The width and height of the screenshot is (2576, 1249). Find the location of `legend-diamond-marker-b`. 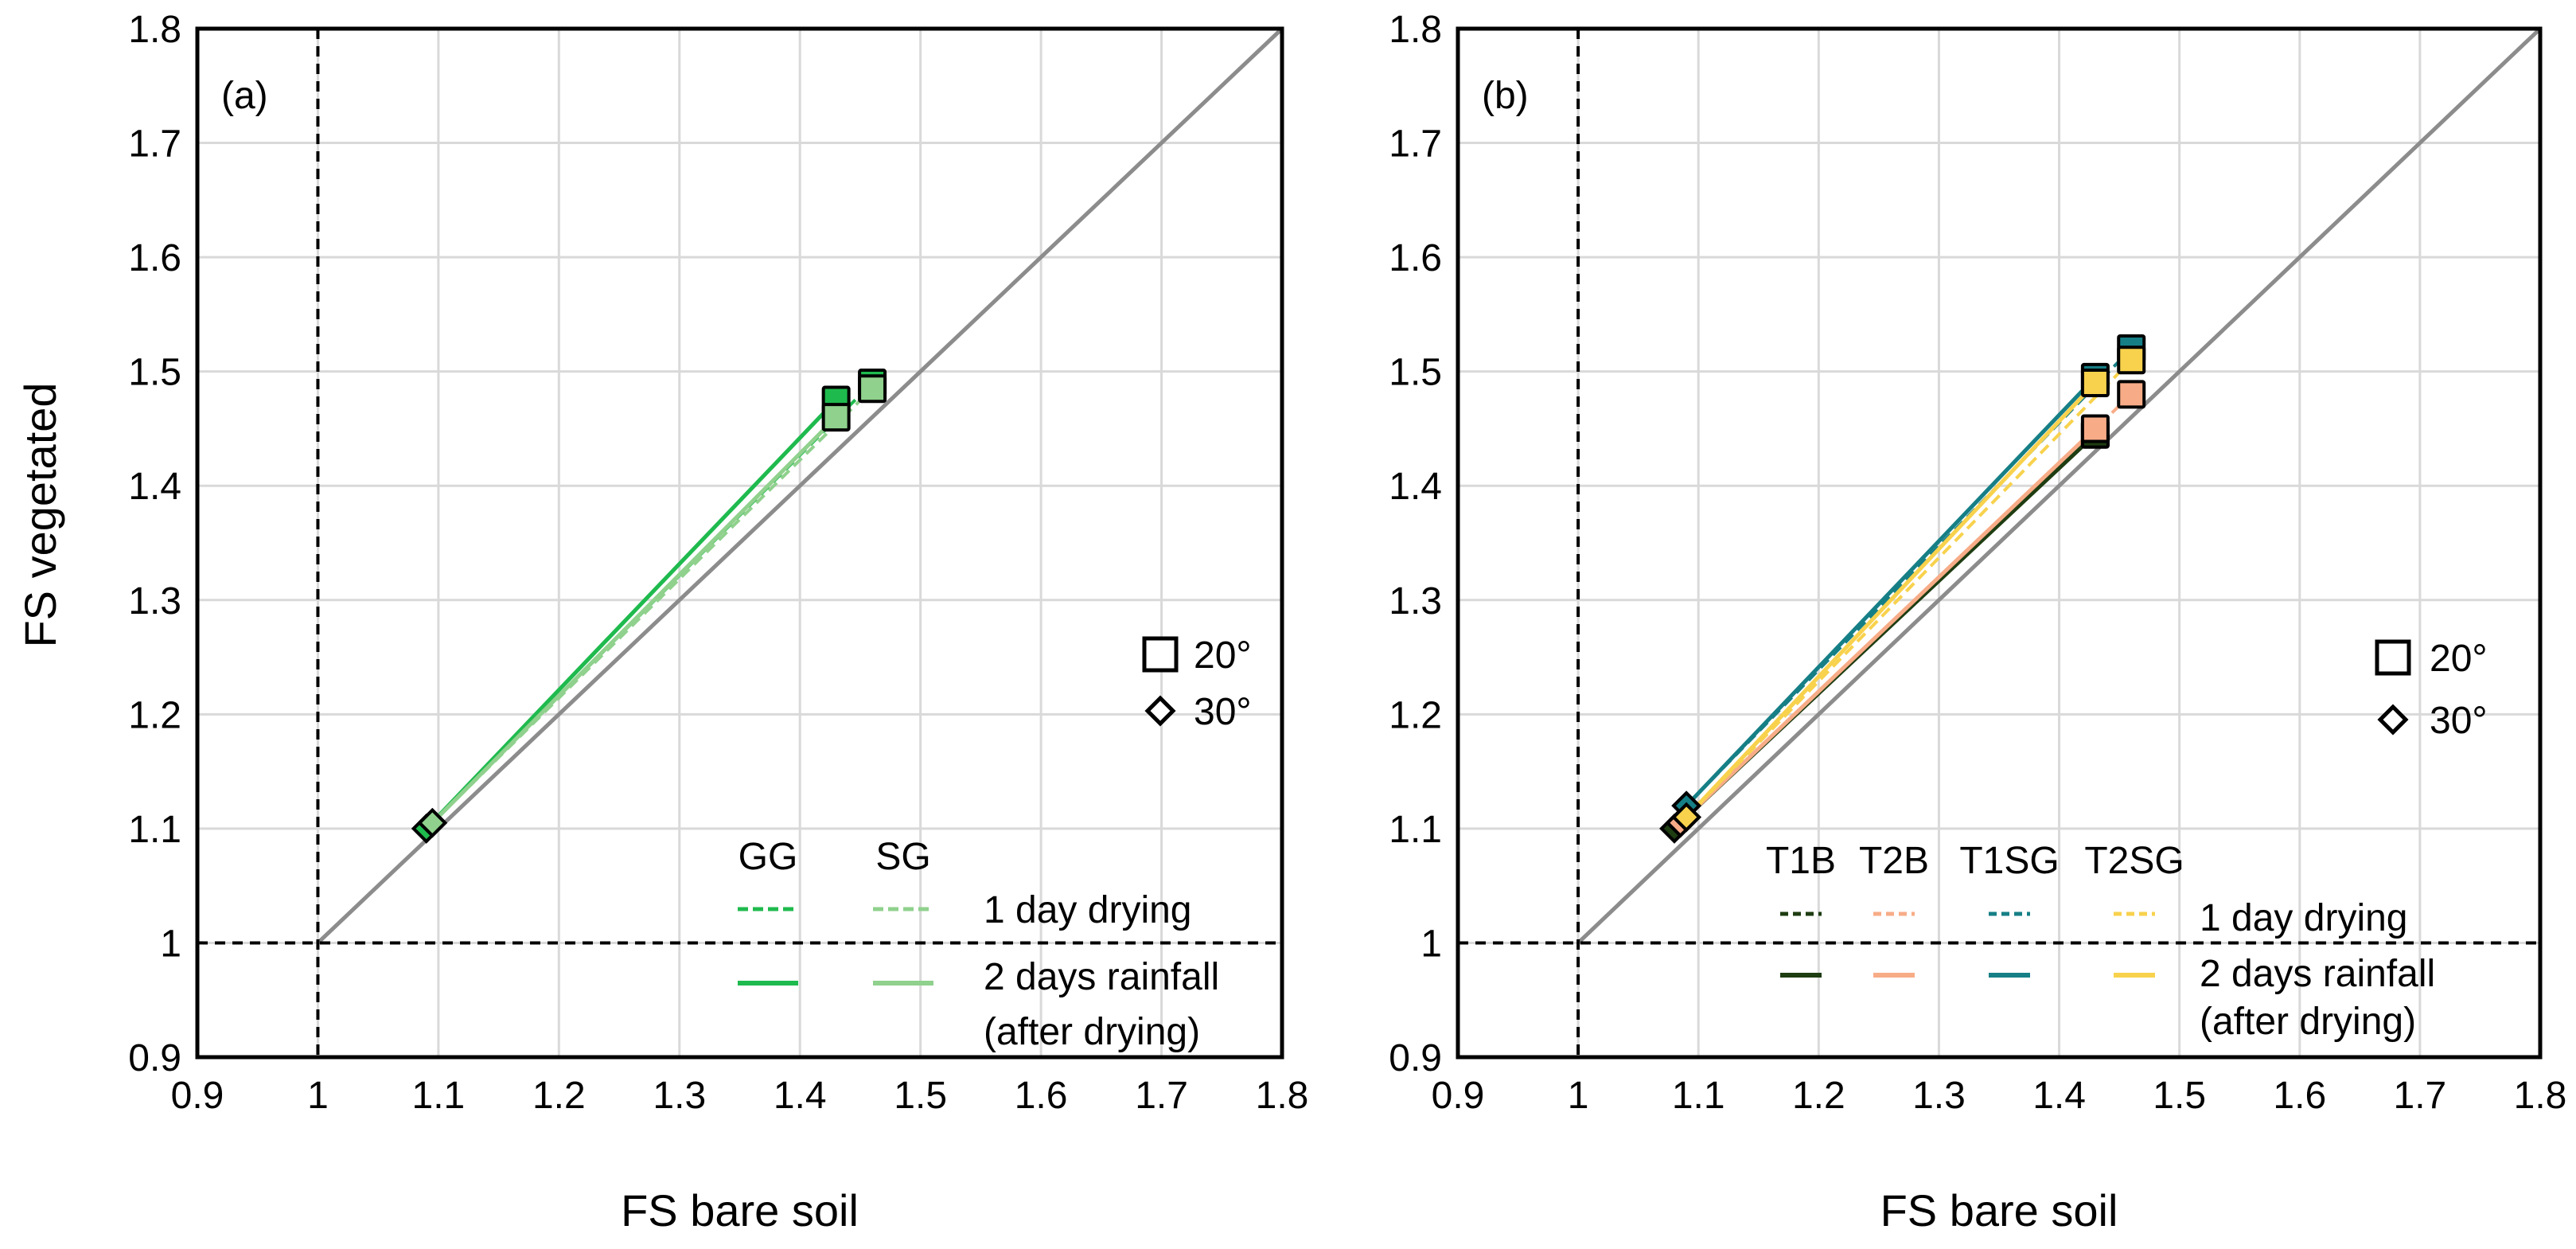

legend-diamond-marker-b is located at coordinates (2393, 720).